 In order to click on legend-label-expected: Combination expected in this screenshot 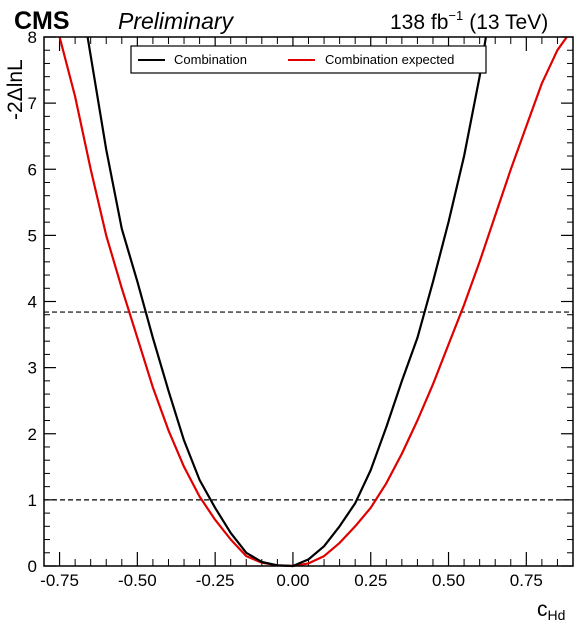, I will do `click(389, 59)`.